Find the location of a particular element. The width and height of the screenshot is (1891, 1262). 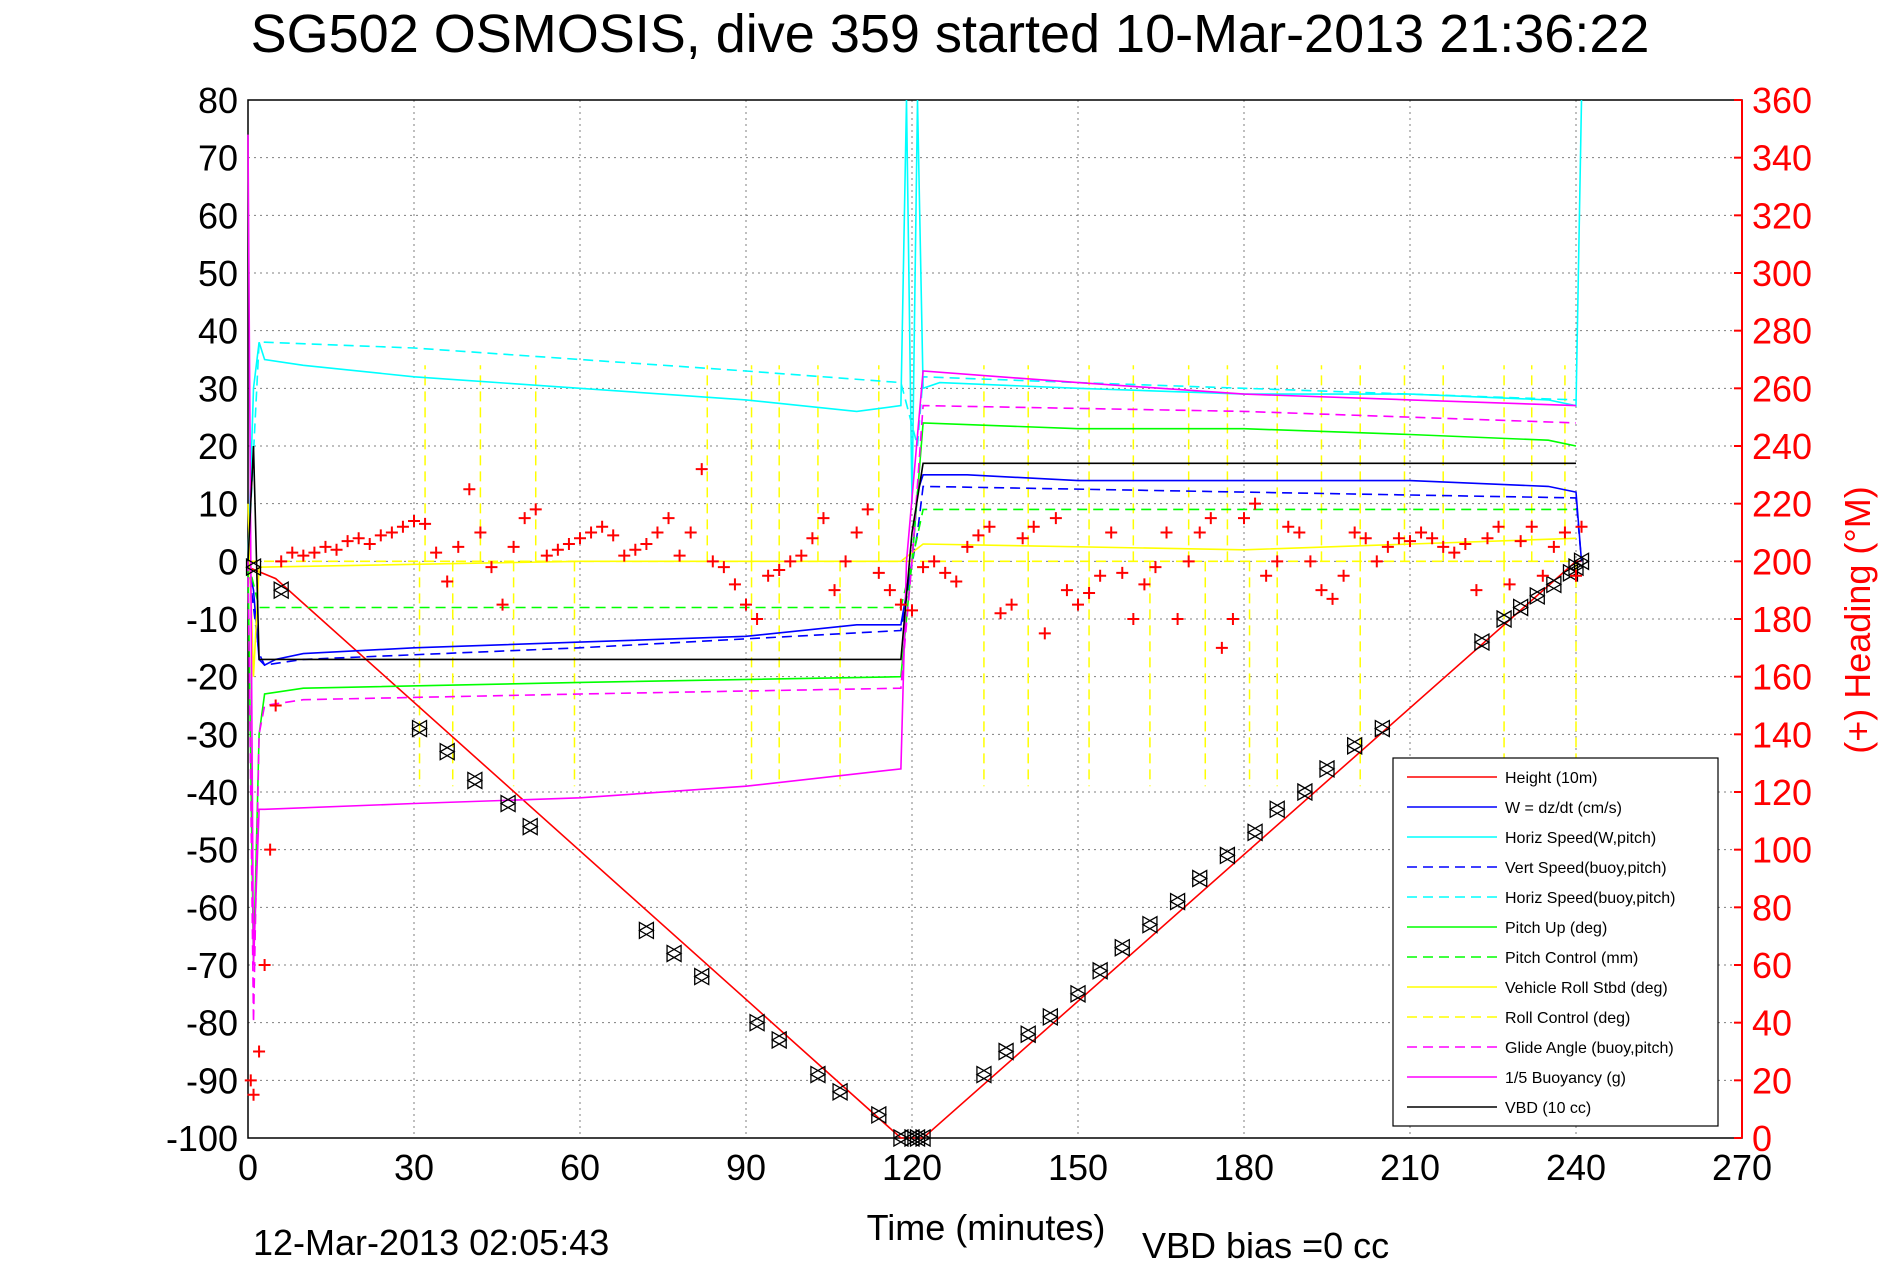

footer-vbd-bias: VBD bias =0 cc is located at coordinates (1265, 1243).